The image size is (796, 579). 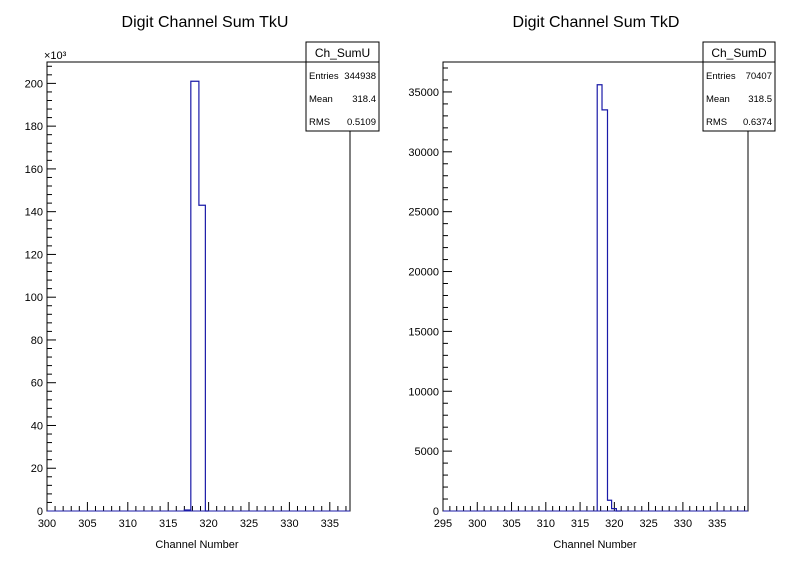 I want to click on y-multiplier-label: ×10³, so click(x=55, y=56).